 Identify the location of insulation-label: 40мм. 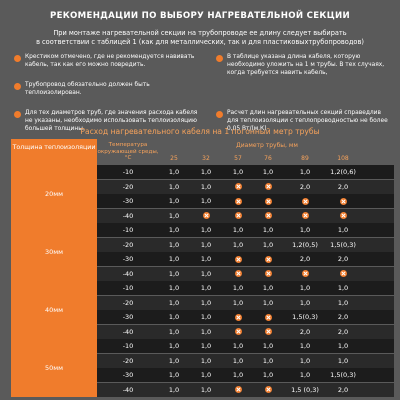
(54, 310).